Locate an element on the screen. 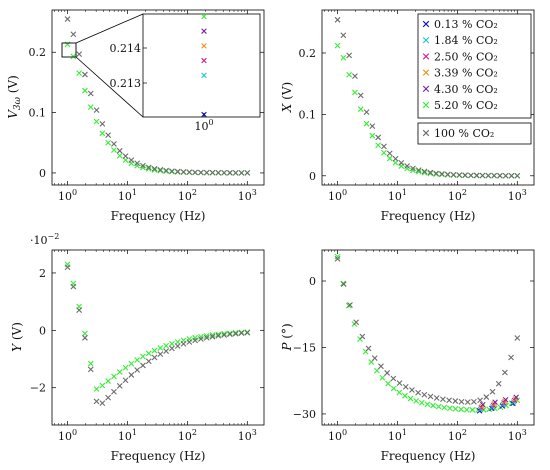  inset-x-tick-label: 100 is located at coordinates (203, 125).